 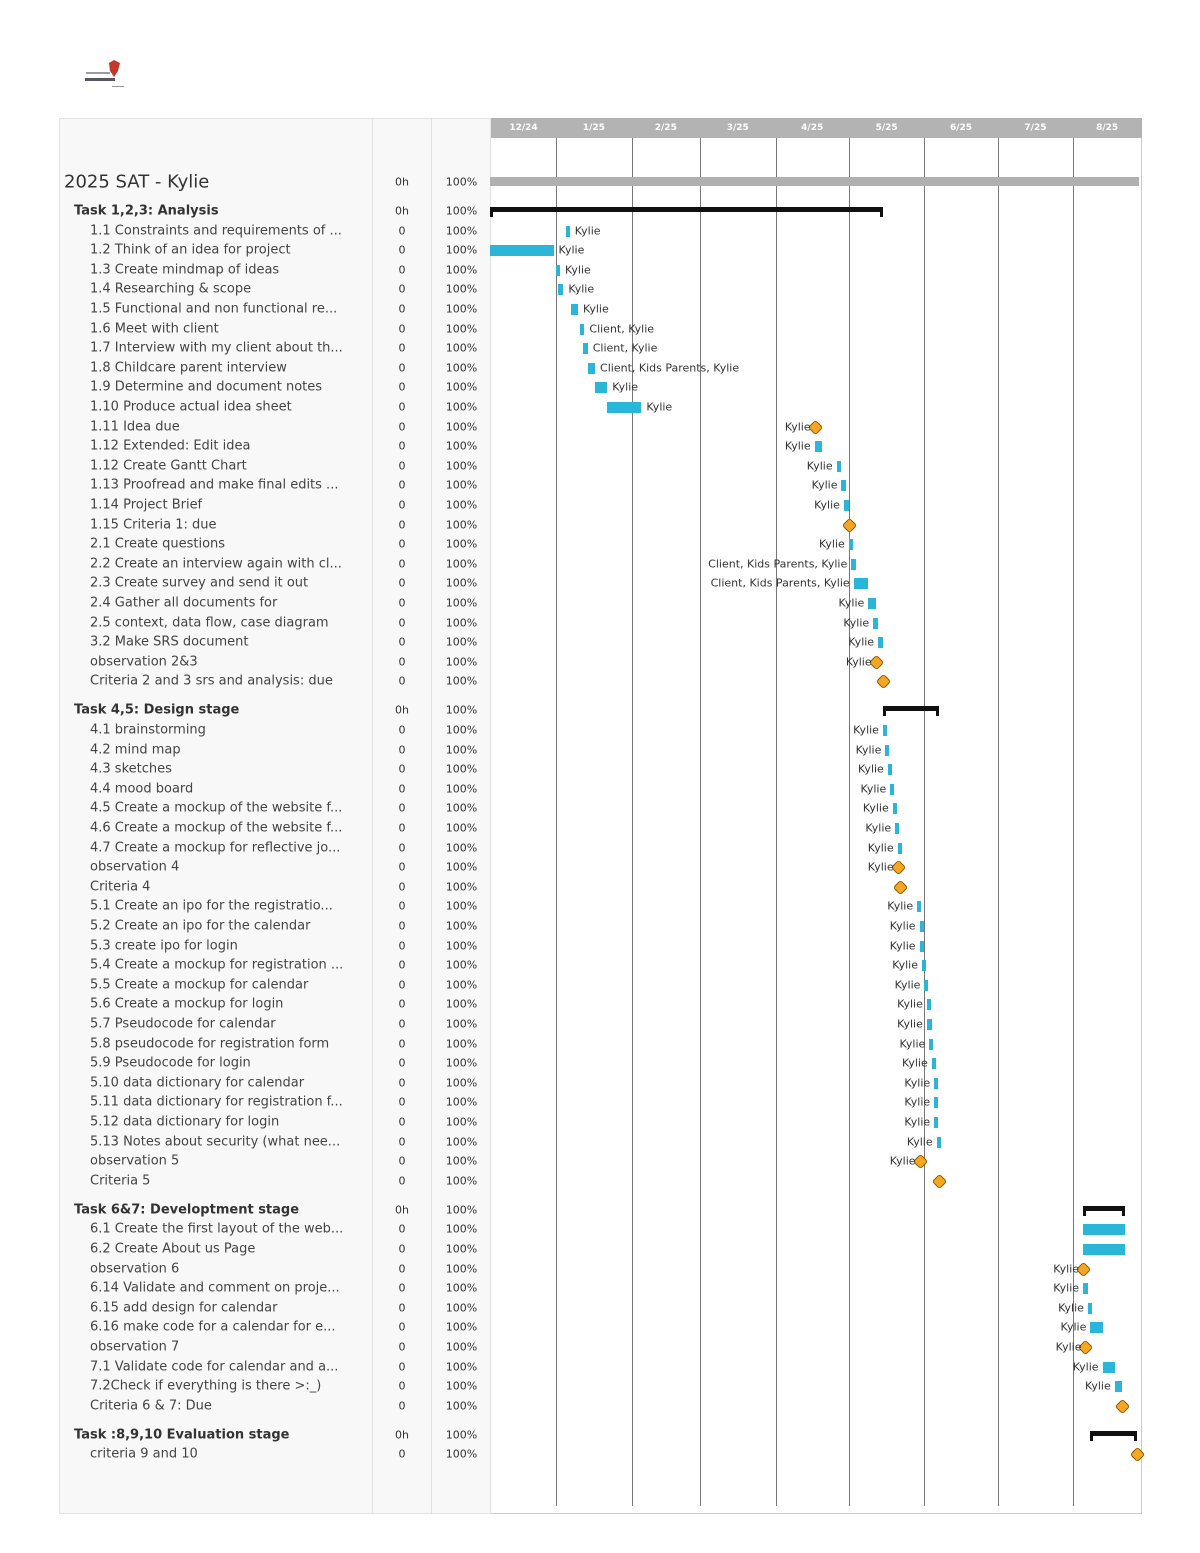 I want to click on task-name: 5.10 data dictionary for calendar, so click(x=197, y=1083).